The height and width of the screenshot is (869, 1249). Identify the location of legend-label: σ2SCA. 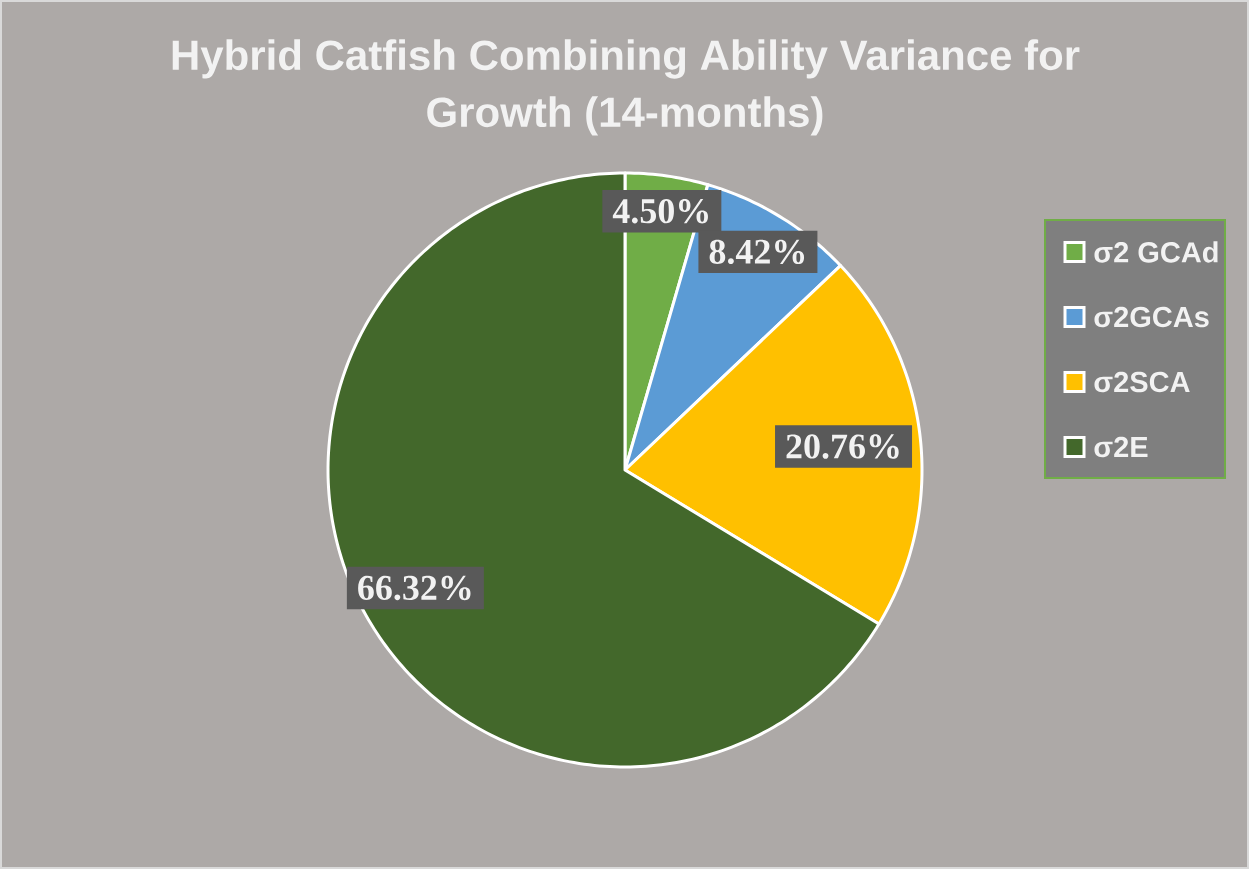
(1142, 382).